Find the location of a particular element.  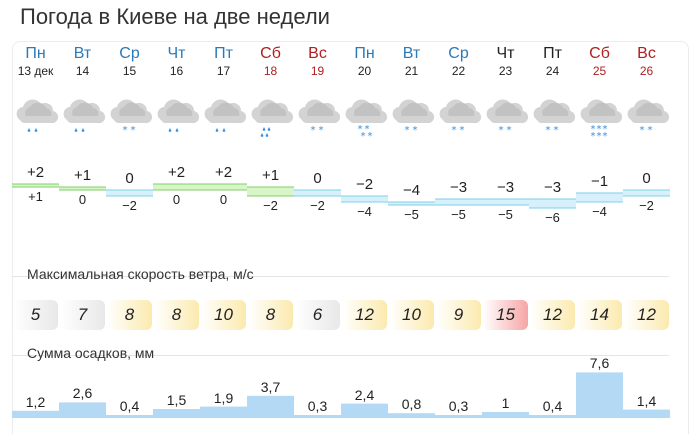

day-column: Вт 14 is located at coordinates (82, 88).